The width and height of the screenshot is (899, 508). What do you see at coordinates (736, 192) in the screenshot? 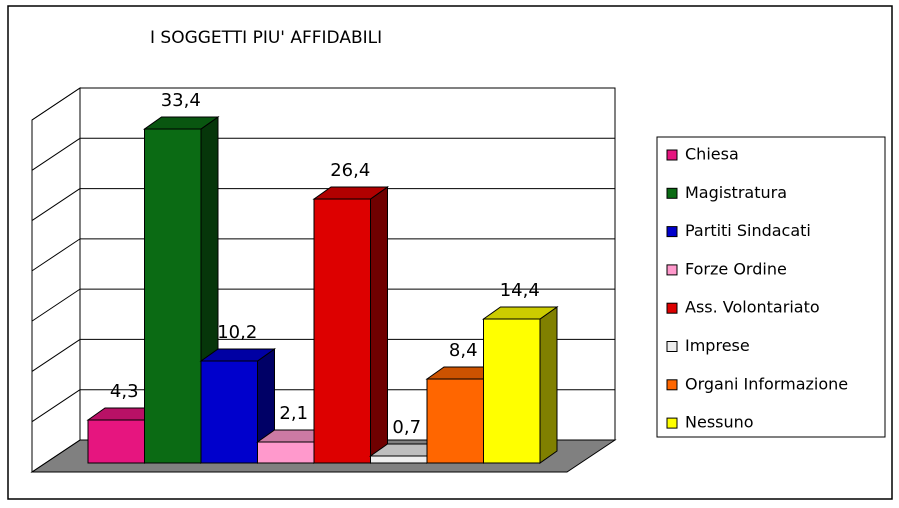
I see `legend-label: Magistratura` at bounding box center [736, 192].